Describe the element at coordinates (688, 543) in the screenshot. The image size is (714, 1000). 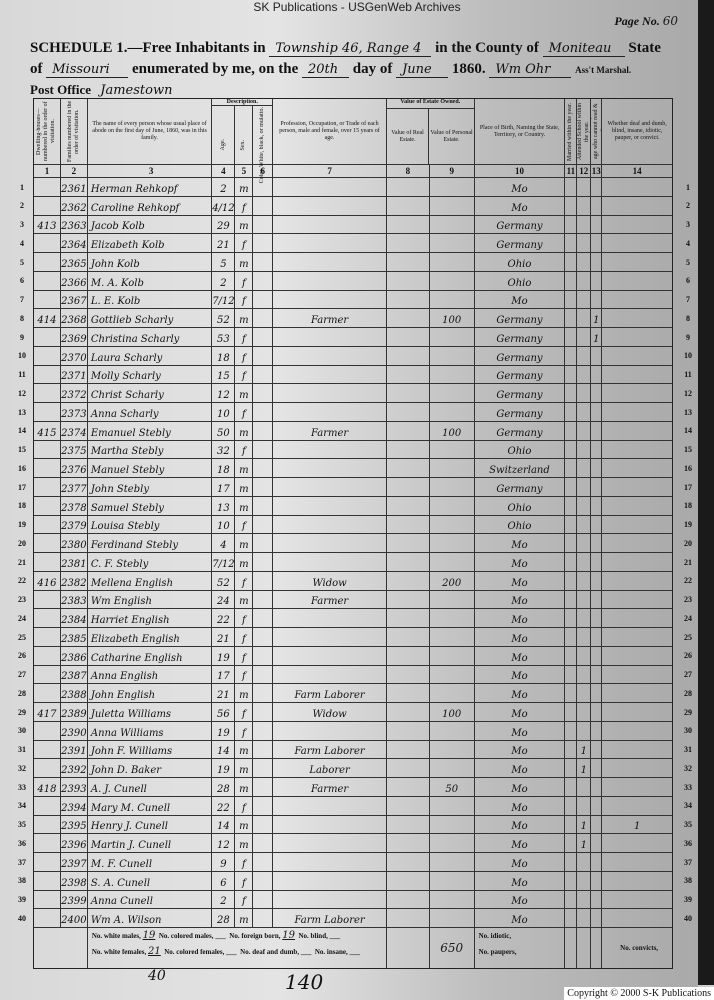
I see `row-number-right: 20` at that location.